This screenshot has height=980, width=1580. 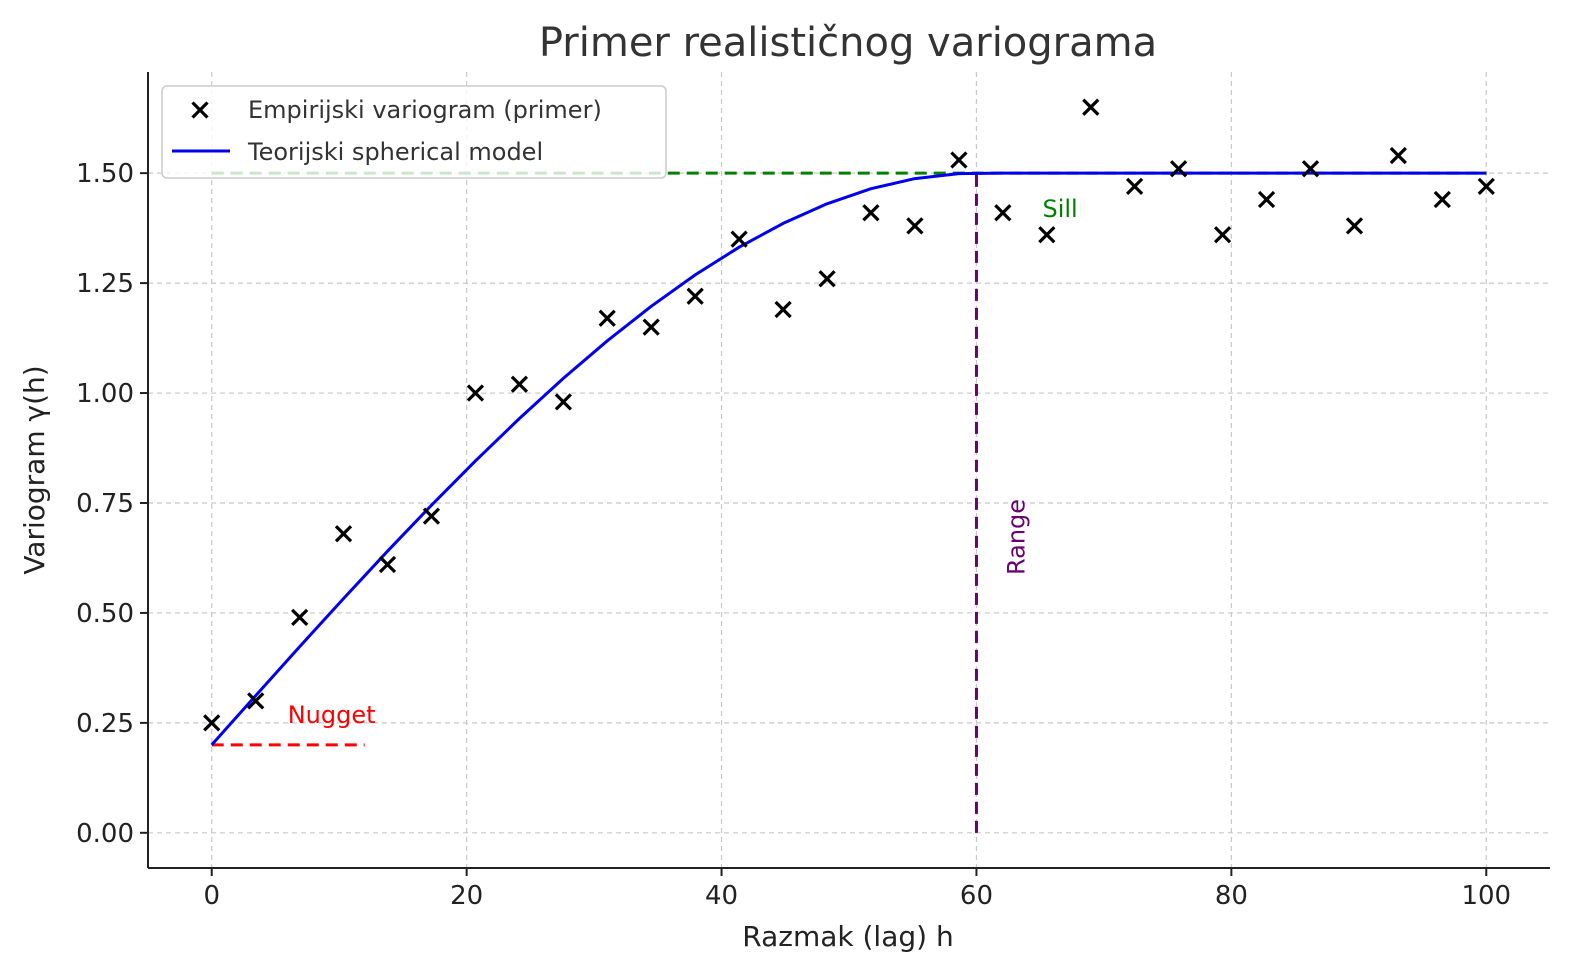 What do you see at coordinates (211, 896) in the screenshot?
I see `x-tick-label: 0` at bounding box center [211, 896].